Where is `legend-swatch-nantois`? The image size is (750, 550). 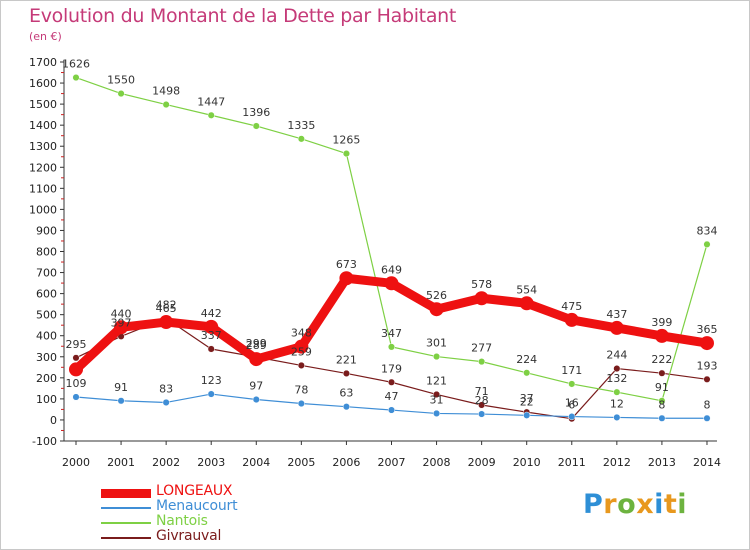 legend-swatch-nantois is located at coordinates (126, 523).